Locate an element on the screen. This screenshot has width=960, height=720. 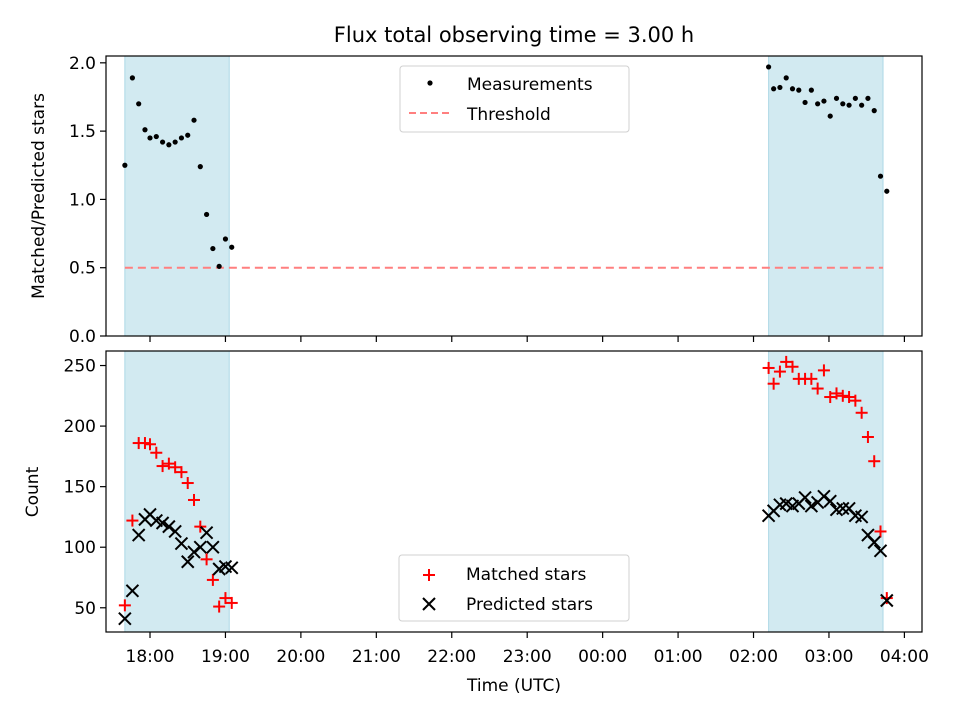
y-tick-label: 200 is located at coordinates (80, 427).